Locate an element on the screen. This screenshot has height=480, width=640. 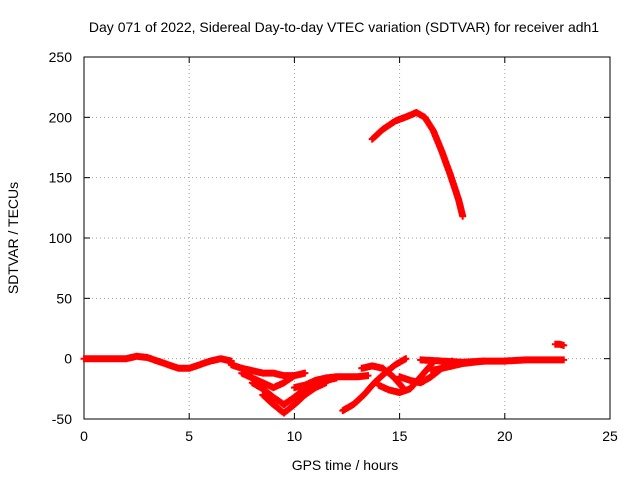
y-tick-label: 200 is located at coordinates (61, 117).